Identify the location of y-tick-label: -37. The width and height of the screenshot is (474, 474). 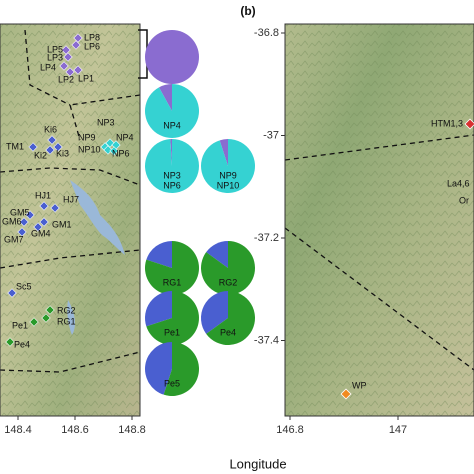
(271, 135).